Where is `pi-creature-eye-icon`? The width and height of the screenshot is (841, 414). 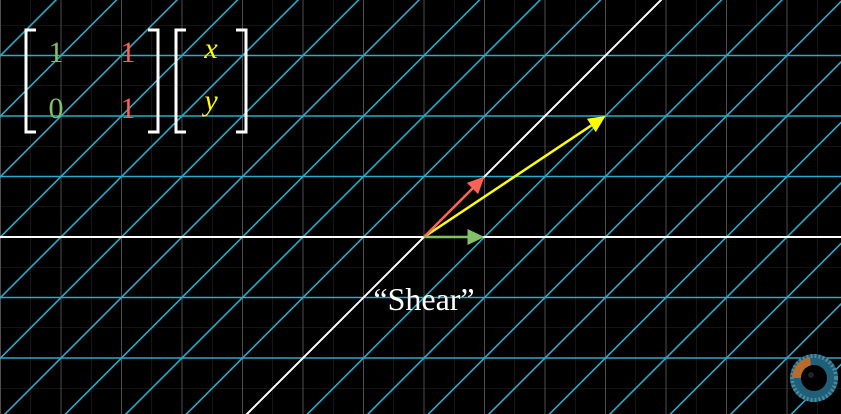
pi-creature-eye-icon is located at coordinates (814, 378).